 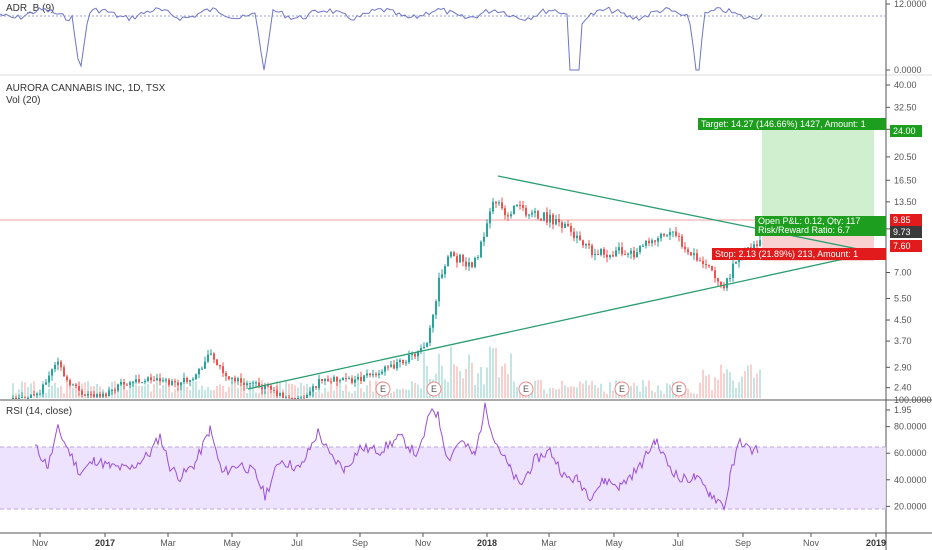 What do you see at coordinates (905, 180) in the screenshot?
I see `price-axis-label: 16.50` at bounding box center [905, 180].